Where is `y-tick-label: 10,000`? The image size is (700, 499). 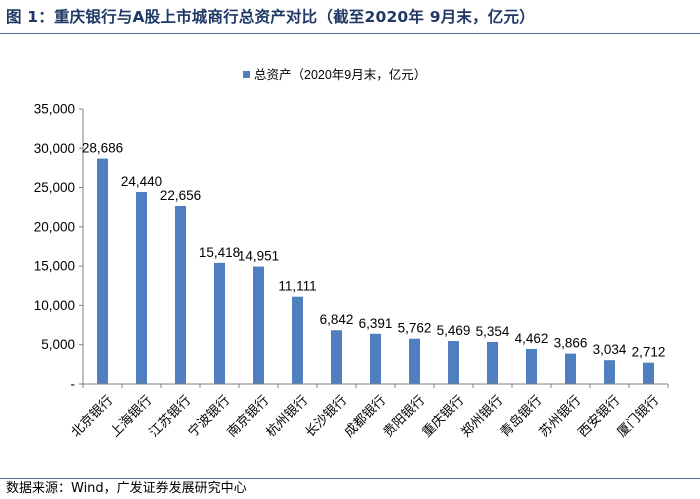
y-tick-label: 10,000 is located at coordinates (54, 305).